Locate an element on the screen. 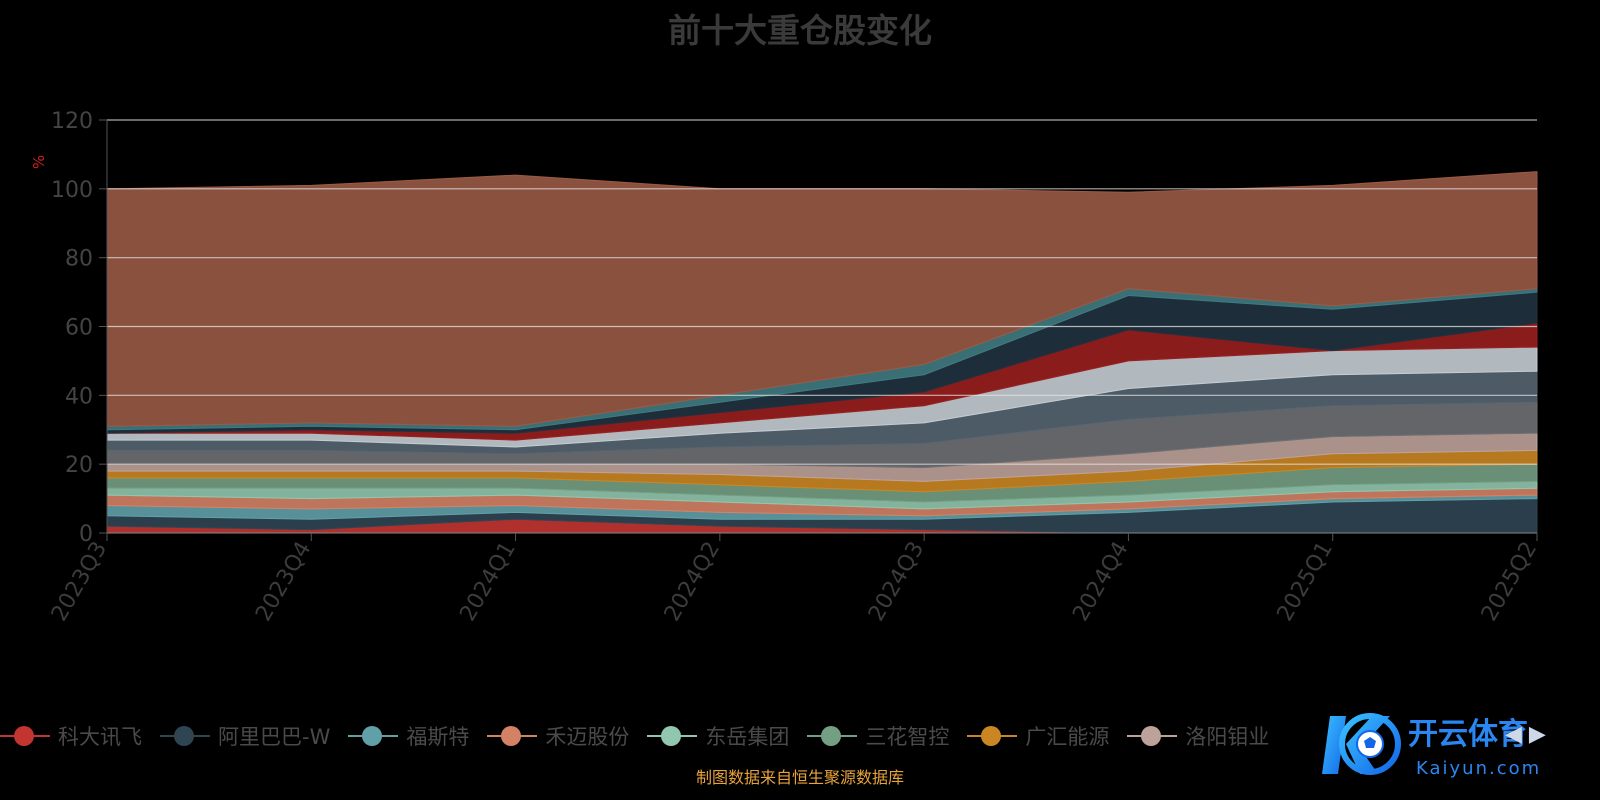 This screenshot has height=800, width=1600. y-tick-label-0: 0 is located at coordinates (86, 534).